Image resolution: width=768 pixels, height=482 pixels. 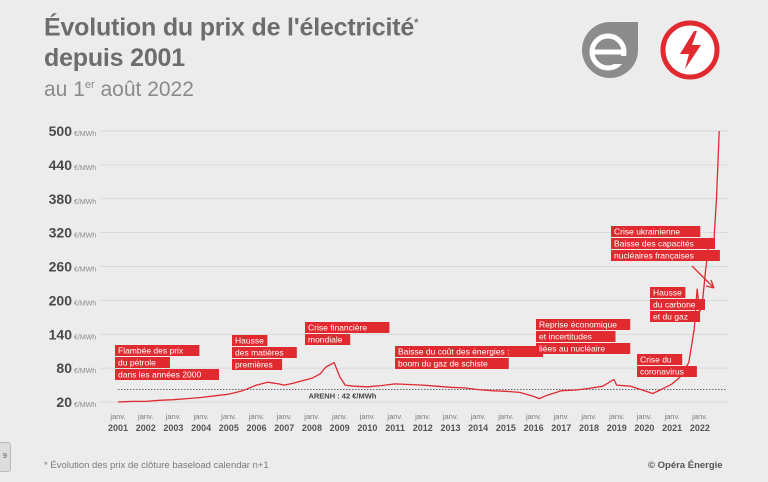 What do you see at coordinates (610, 50) in the screenshot?
I see `opera-energie-e-logo` at bounding box center [610, 50].